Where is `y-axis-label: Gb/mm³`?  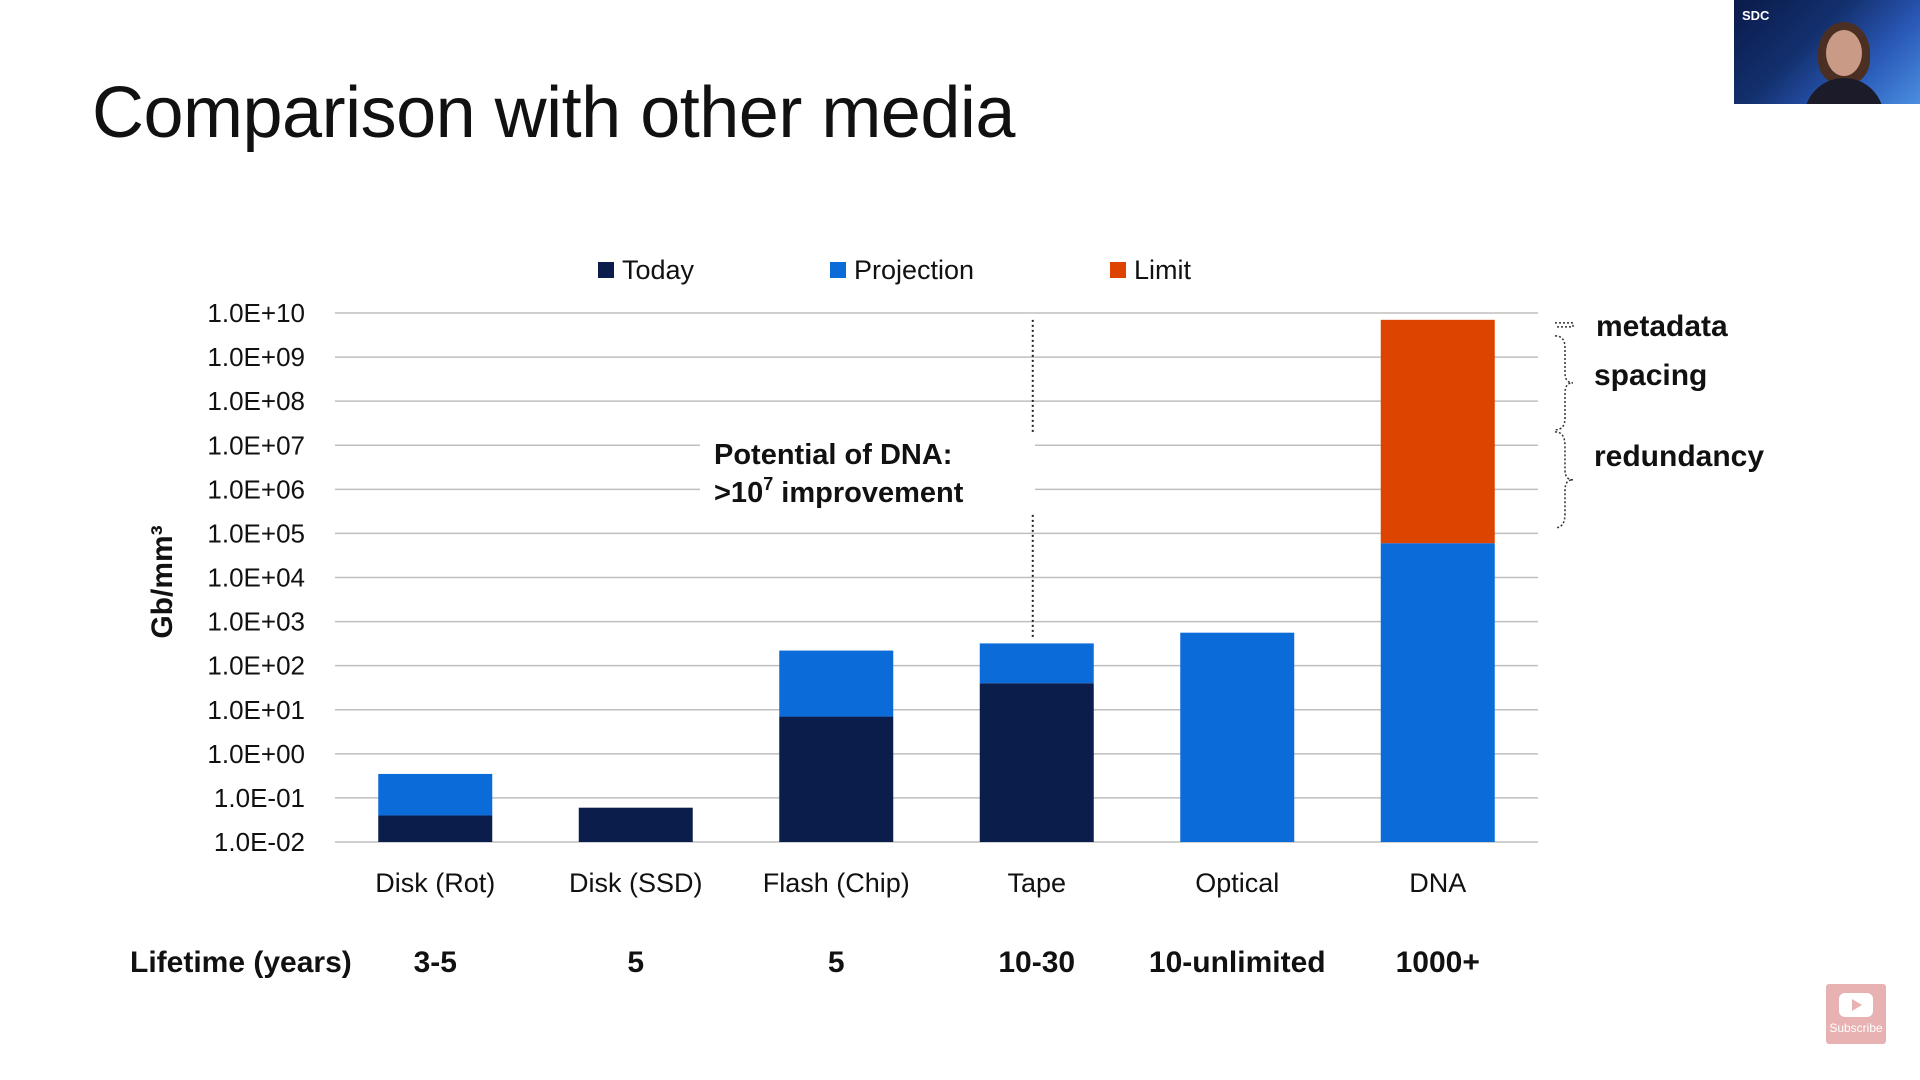 y-axis-label: Gb/mm³ is located at coordinates (162, 581).